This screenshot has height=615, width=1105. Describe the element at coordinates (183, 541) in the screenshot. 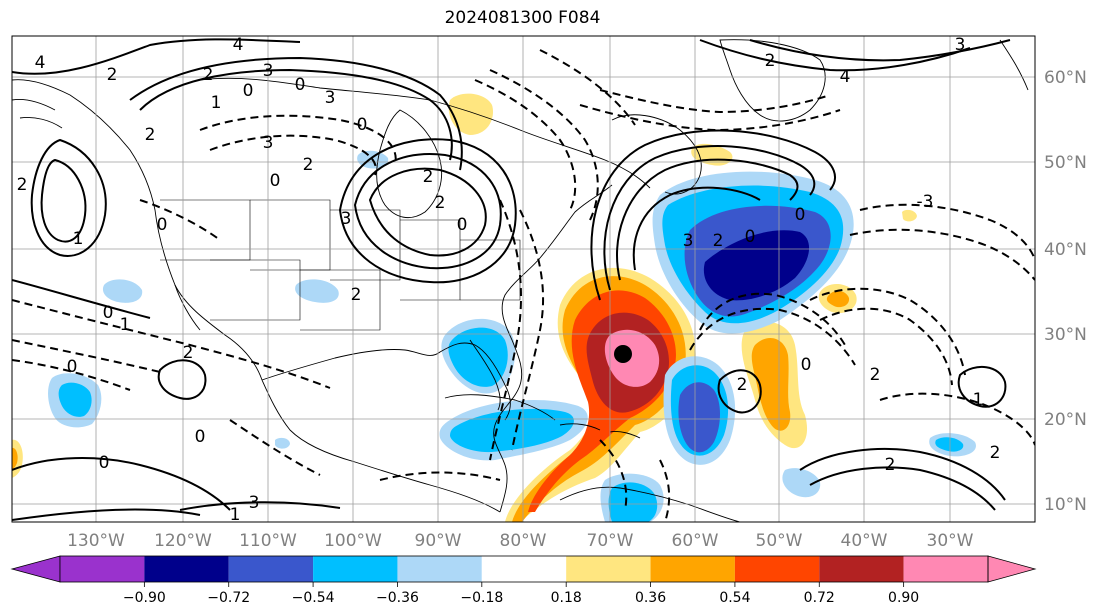

I see `longitude-label: 120°W` at that location.